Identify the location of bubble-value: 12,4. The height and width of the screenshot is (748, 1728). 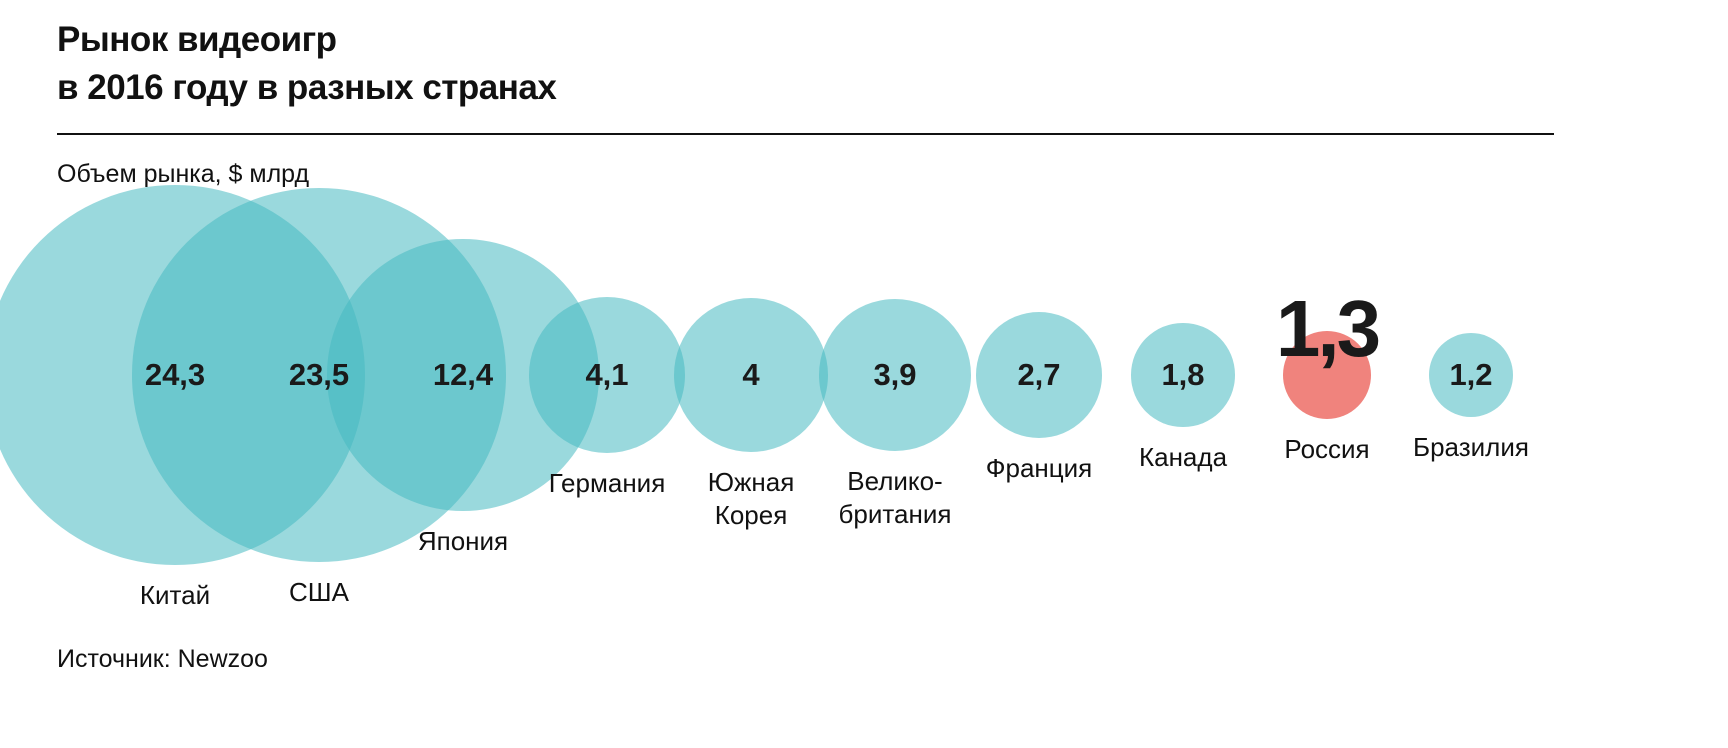
(463, 374).